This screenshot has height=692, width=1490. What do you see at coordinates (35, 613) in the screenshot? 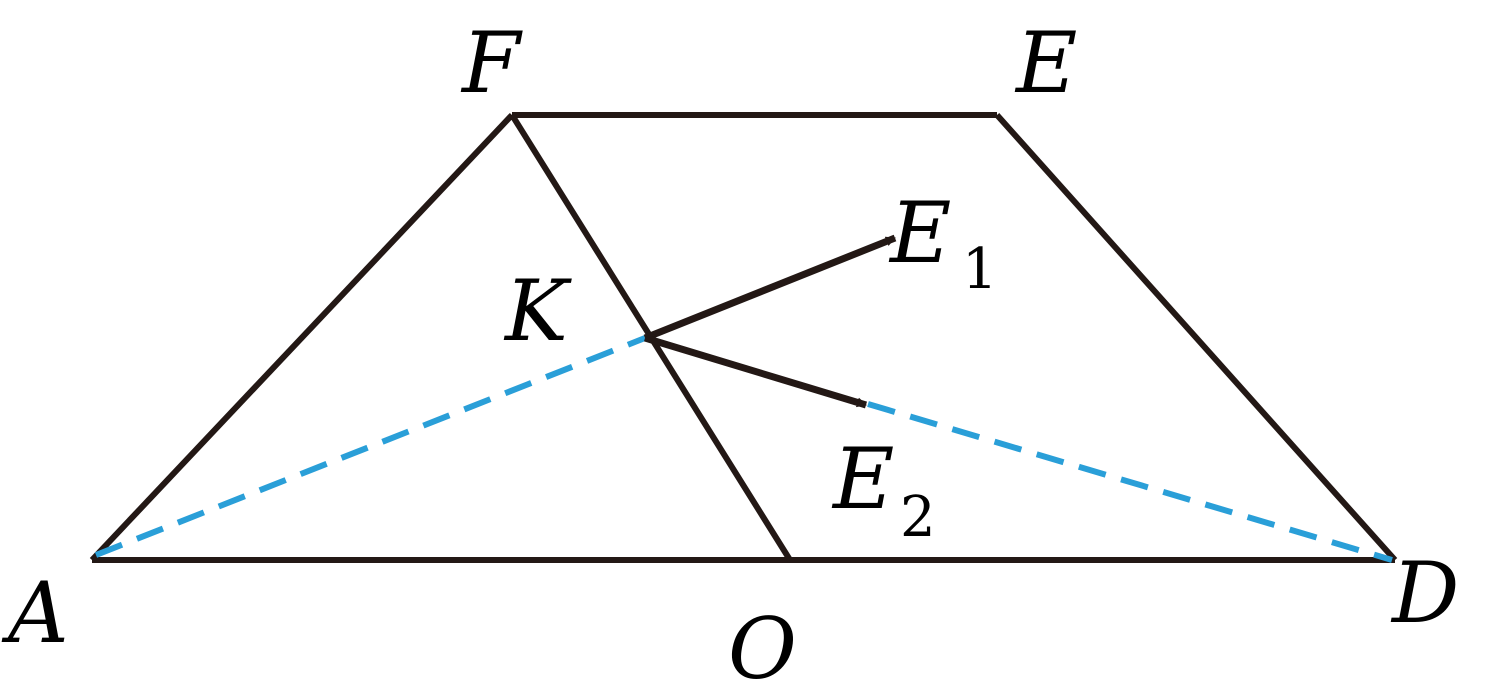
I see `point-label-a: A` at bounding box center [35, 613].